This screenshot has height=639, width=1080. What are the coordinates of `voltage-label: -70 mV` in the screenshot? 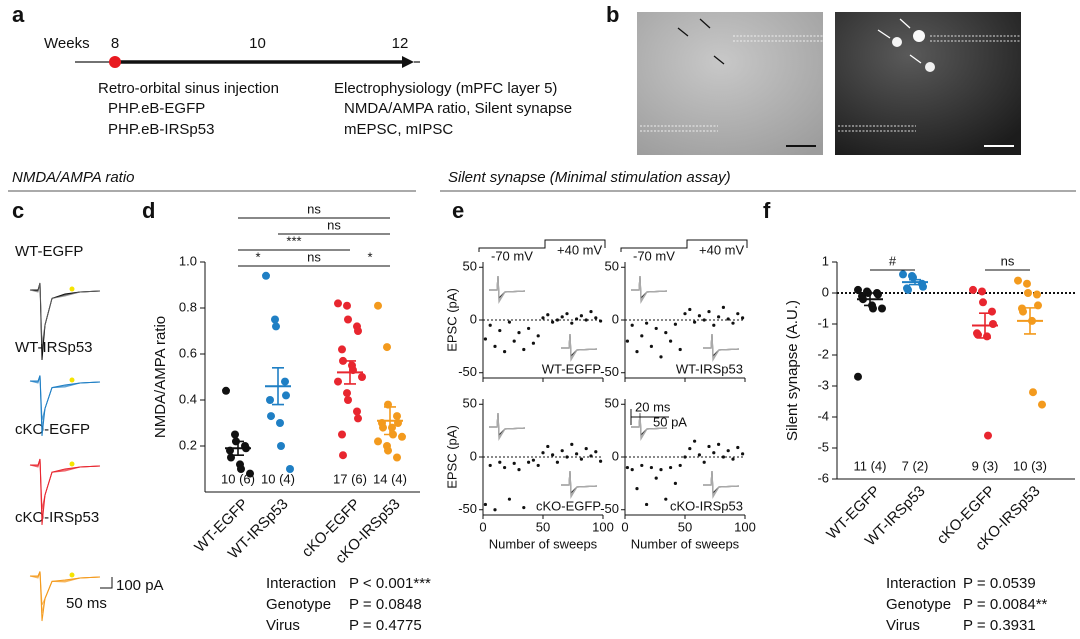 It's located at (512, 255).